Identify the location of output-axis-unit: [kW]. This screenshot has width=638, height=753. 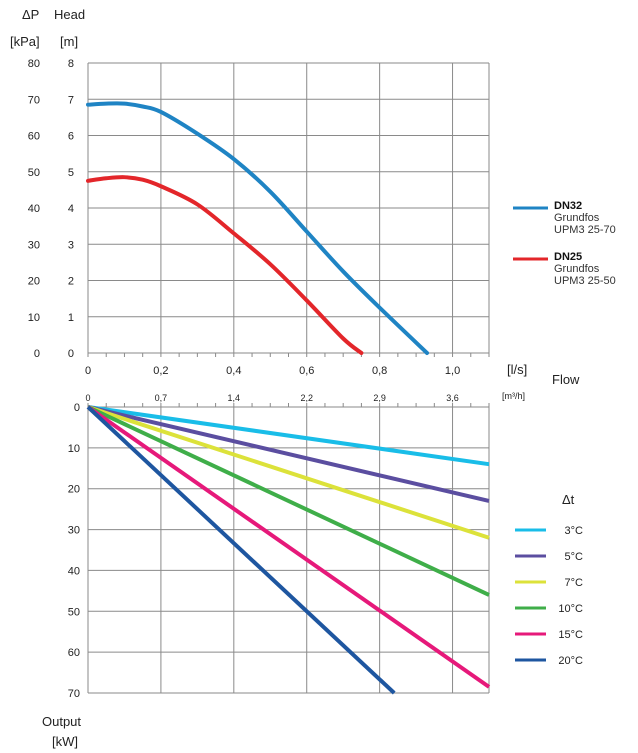
(65, 741).